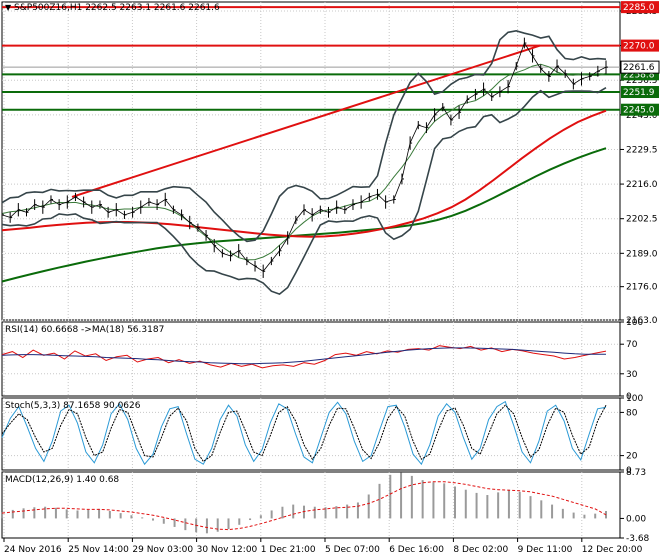 The width and height of the screenshot is (660, 560). Describe the element at coordinates (227, 550) in the screenshot. I see `time-tick-label: 30 Nov 12:00` at that location.